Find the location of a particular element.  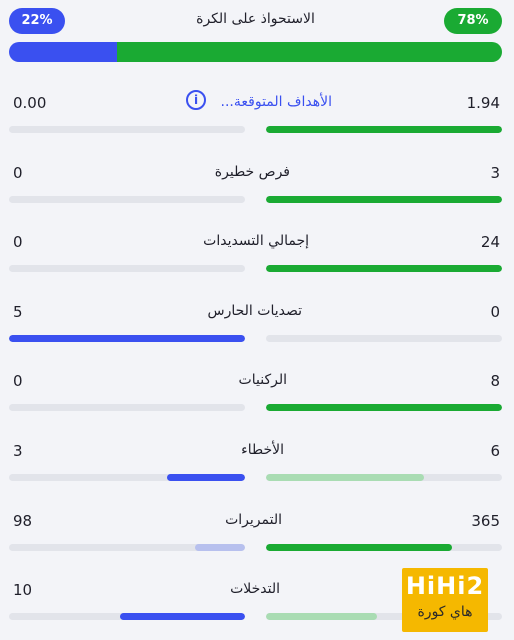

stat-label: فرص خطيرة is located at coordinates (252, 172).